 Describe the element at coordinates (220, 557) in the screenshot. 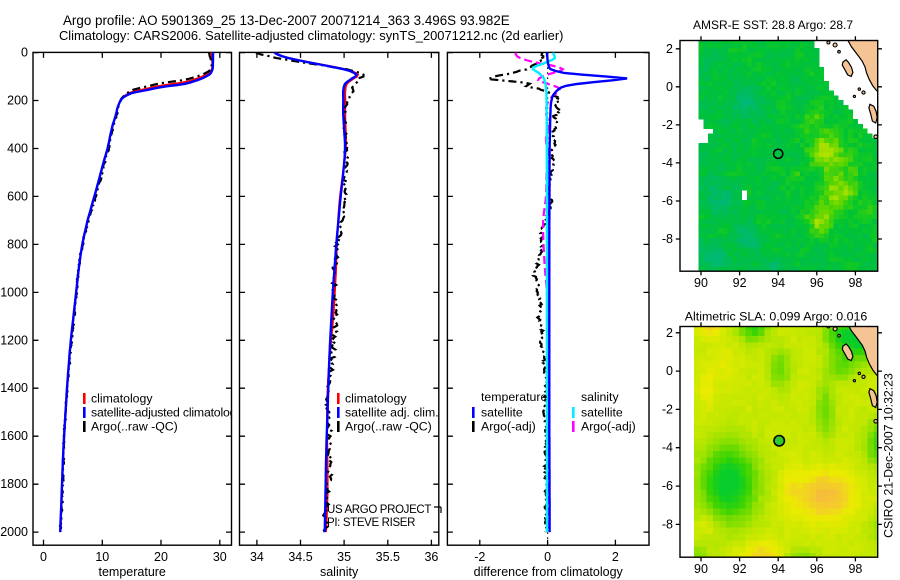

I see `svg-text: 30` at that location.